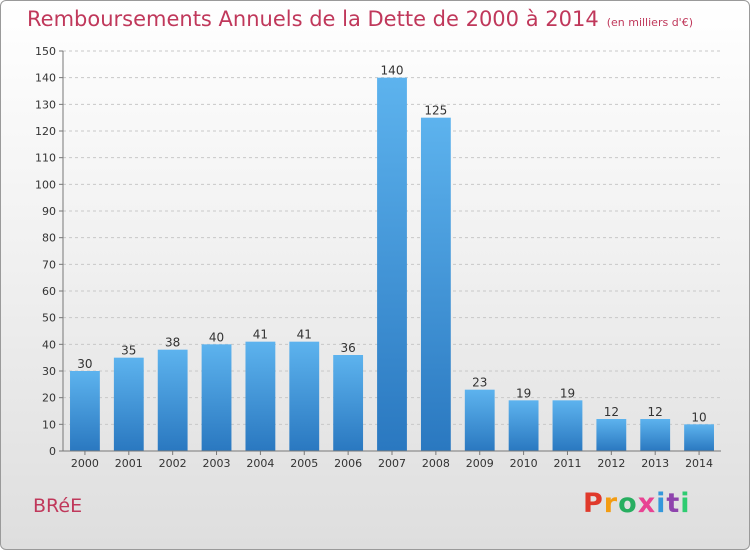 The width and height of the screenshot is (750, 550). What do you see at coordinates (49, 238) in the screenshot?
I see `y-tick-label: 80` at bounding box center [49, 238].